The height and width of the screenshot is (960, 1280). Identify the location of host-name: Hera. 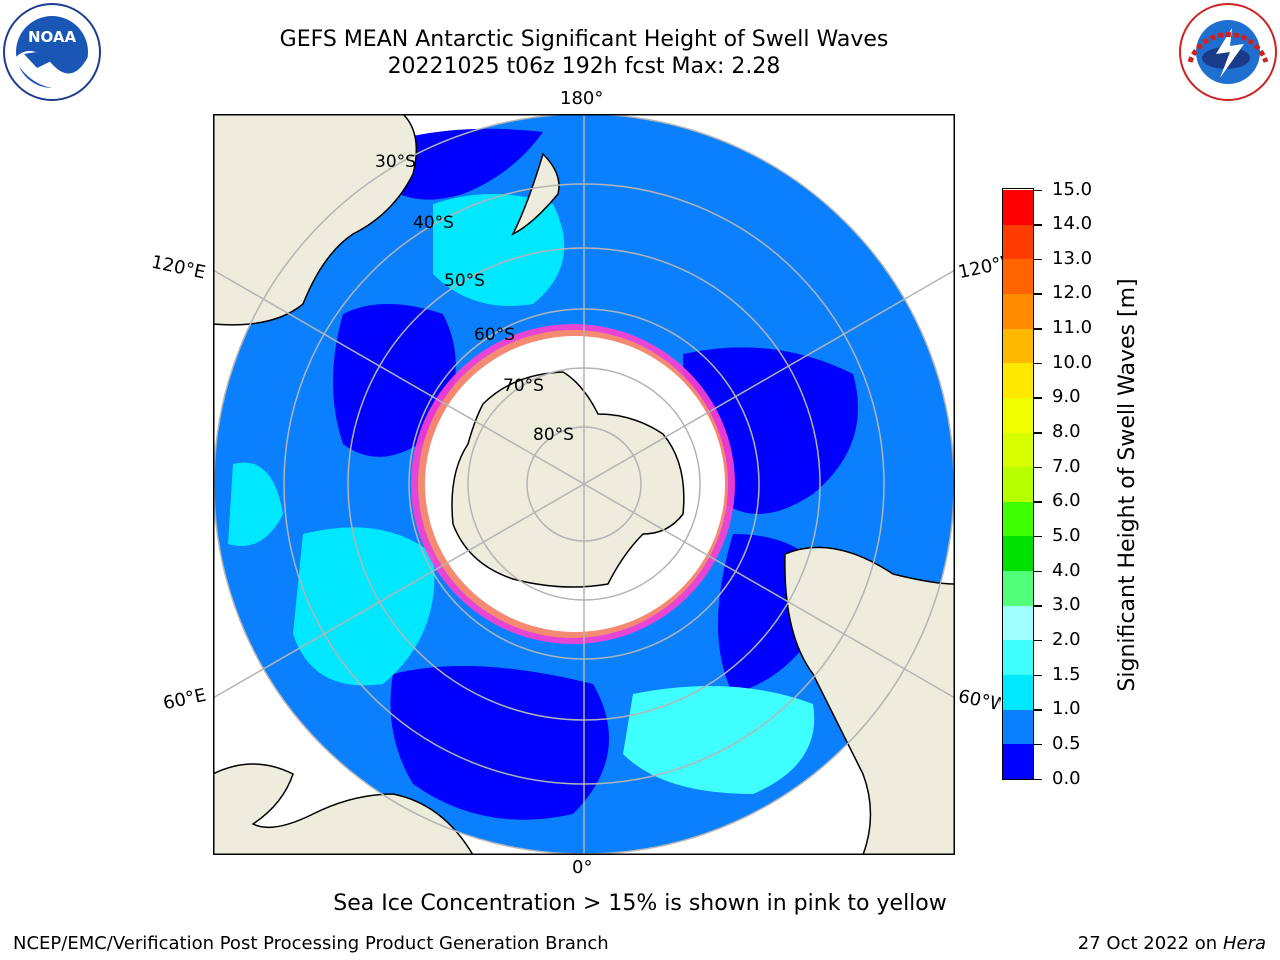
(1244, 943).